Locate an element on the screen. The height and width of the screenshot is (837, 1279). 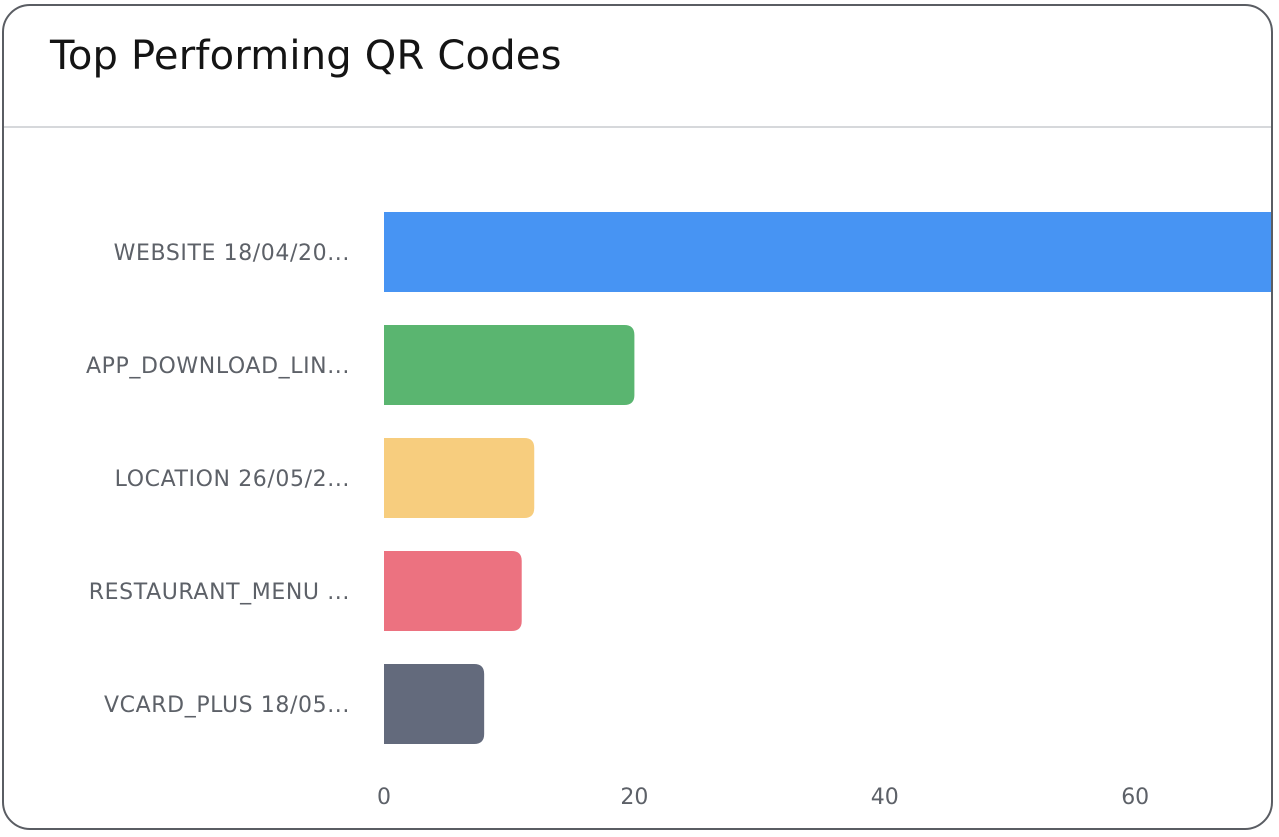
x-tick-label-40: 40 is located at coordinates (885, 797).